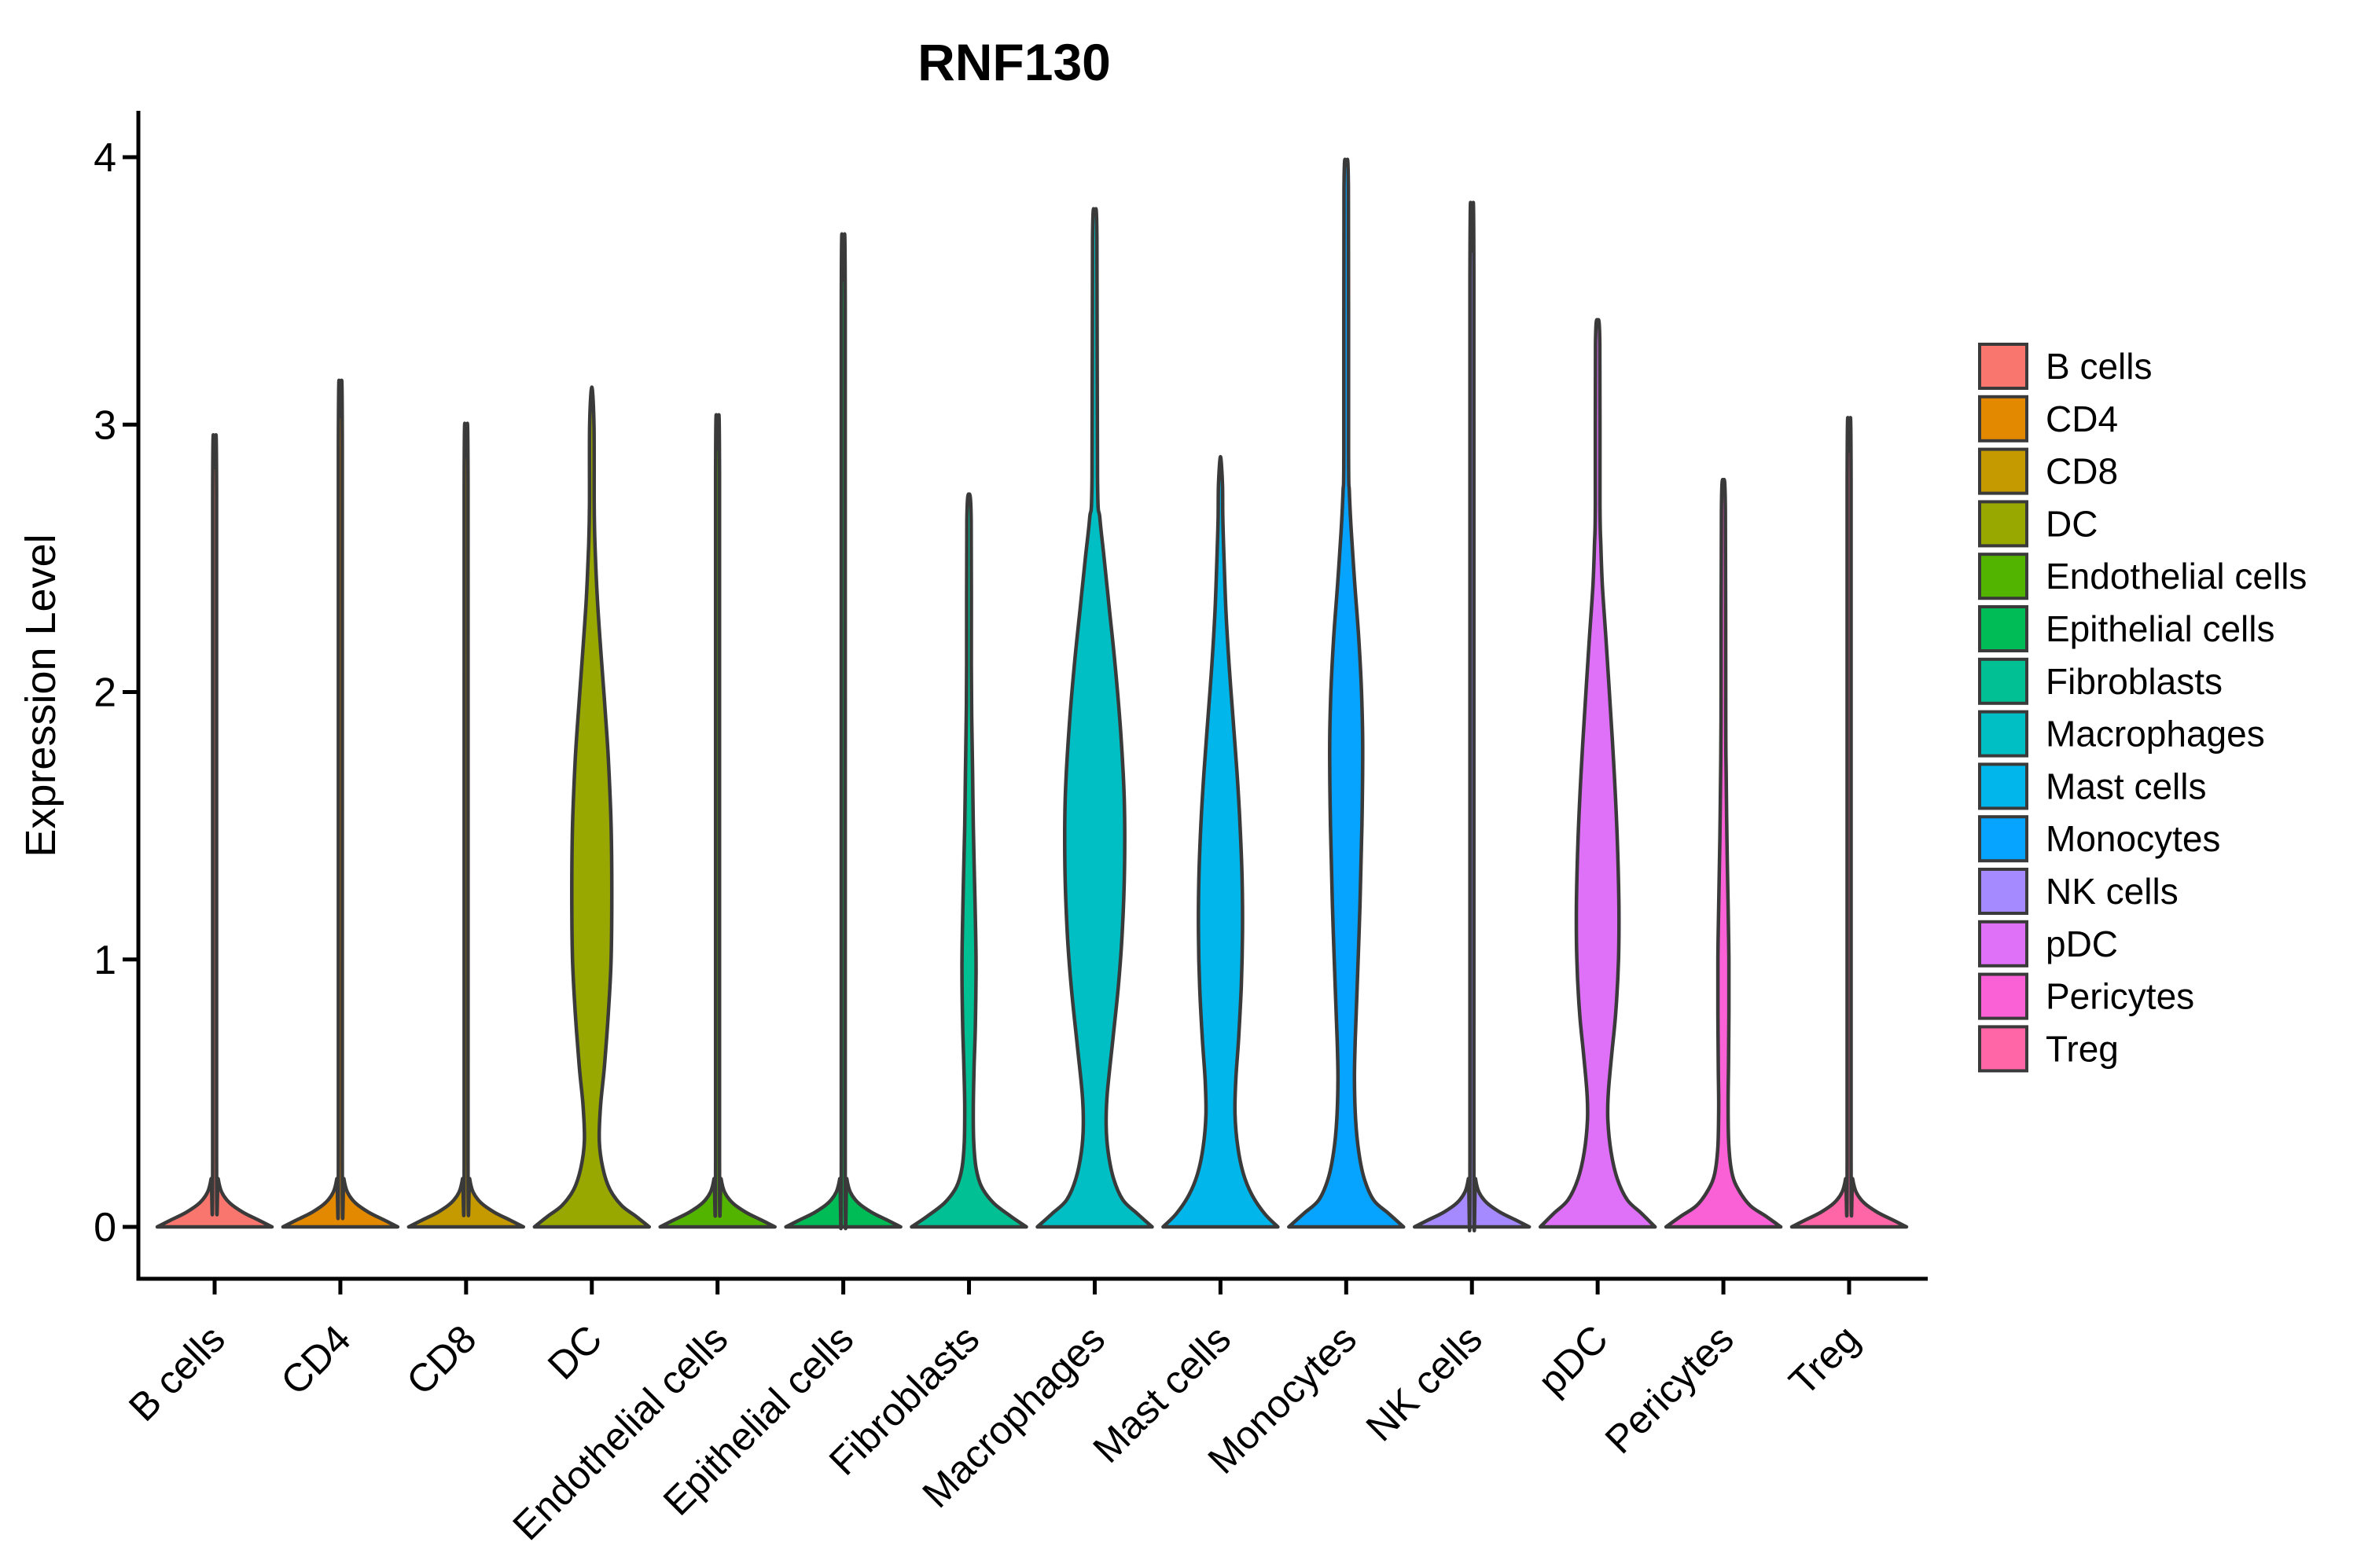 This screenshot has width=2368, height=1568. What do you see at coordinates (2176, 576) in the screenshot?
I see `legend-label-endothelial-cells: Endothelial cells` at bounding box center [2176, 576].